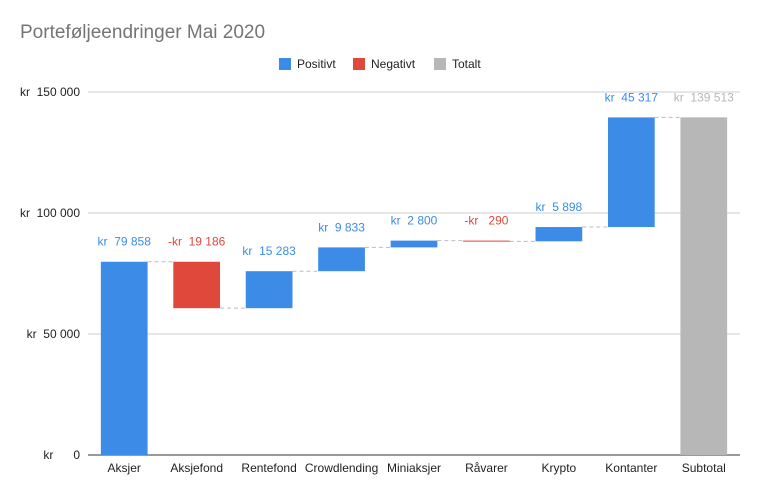  I want to click on y-tick-label-3: kr 150 000, so click(50, 92).